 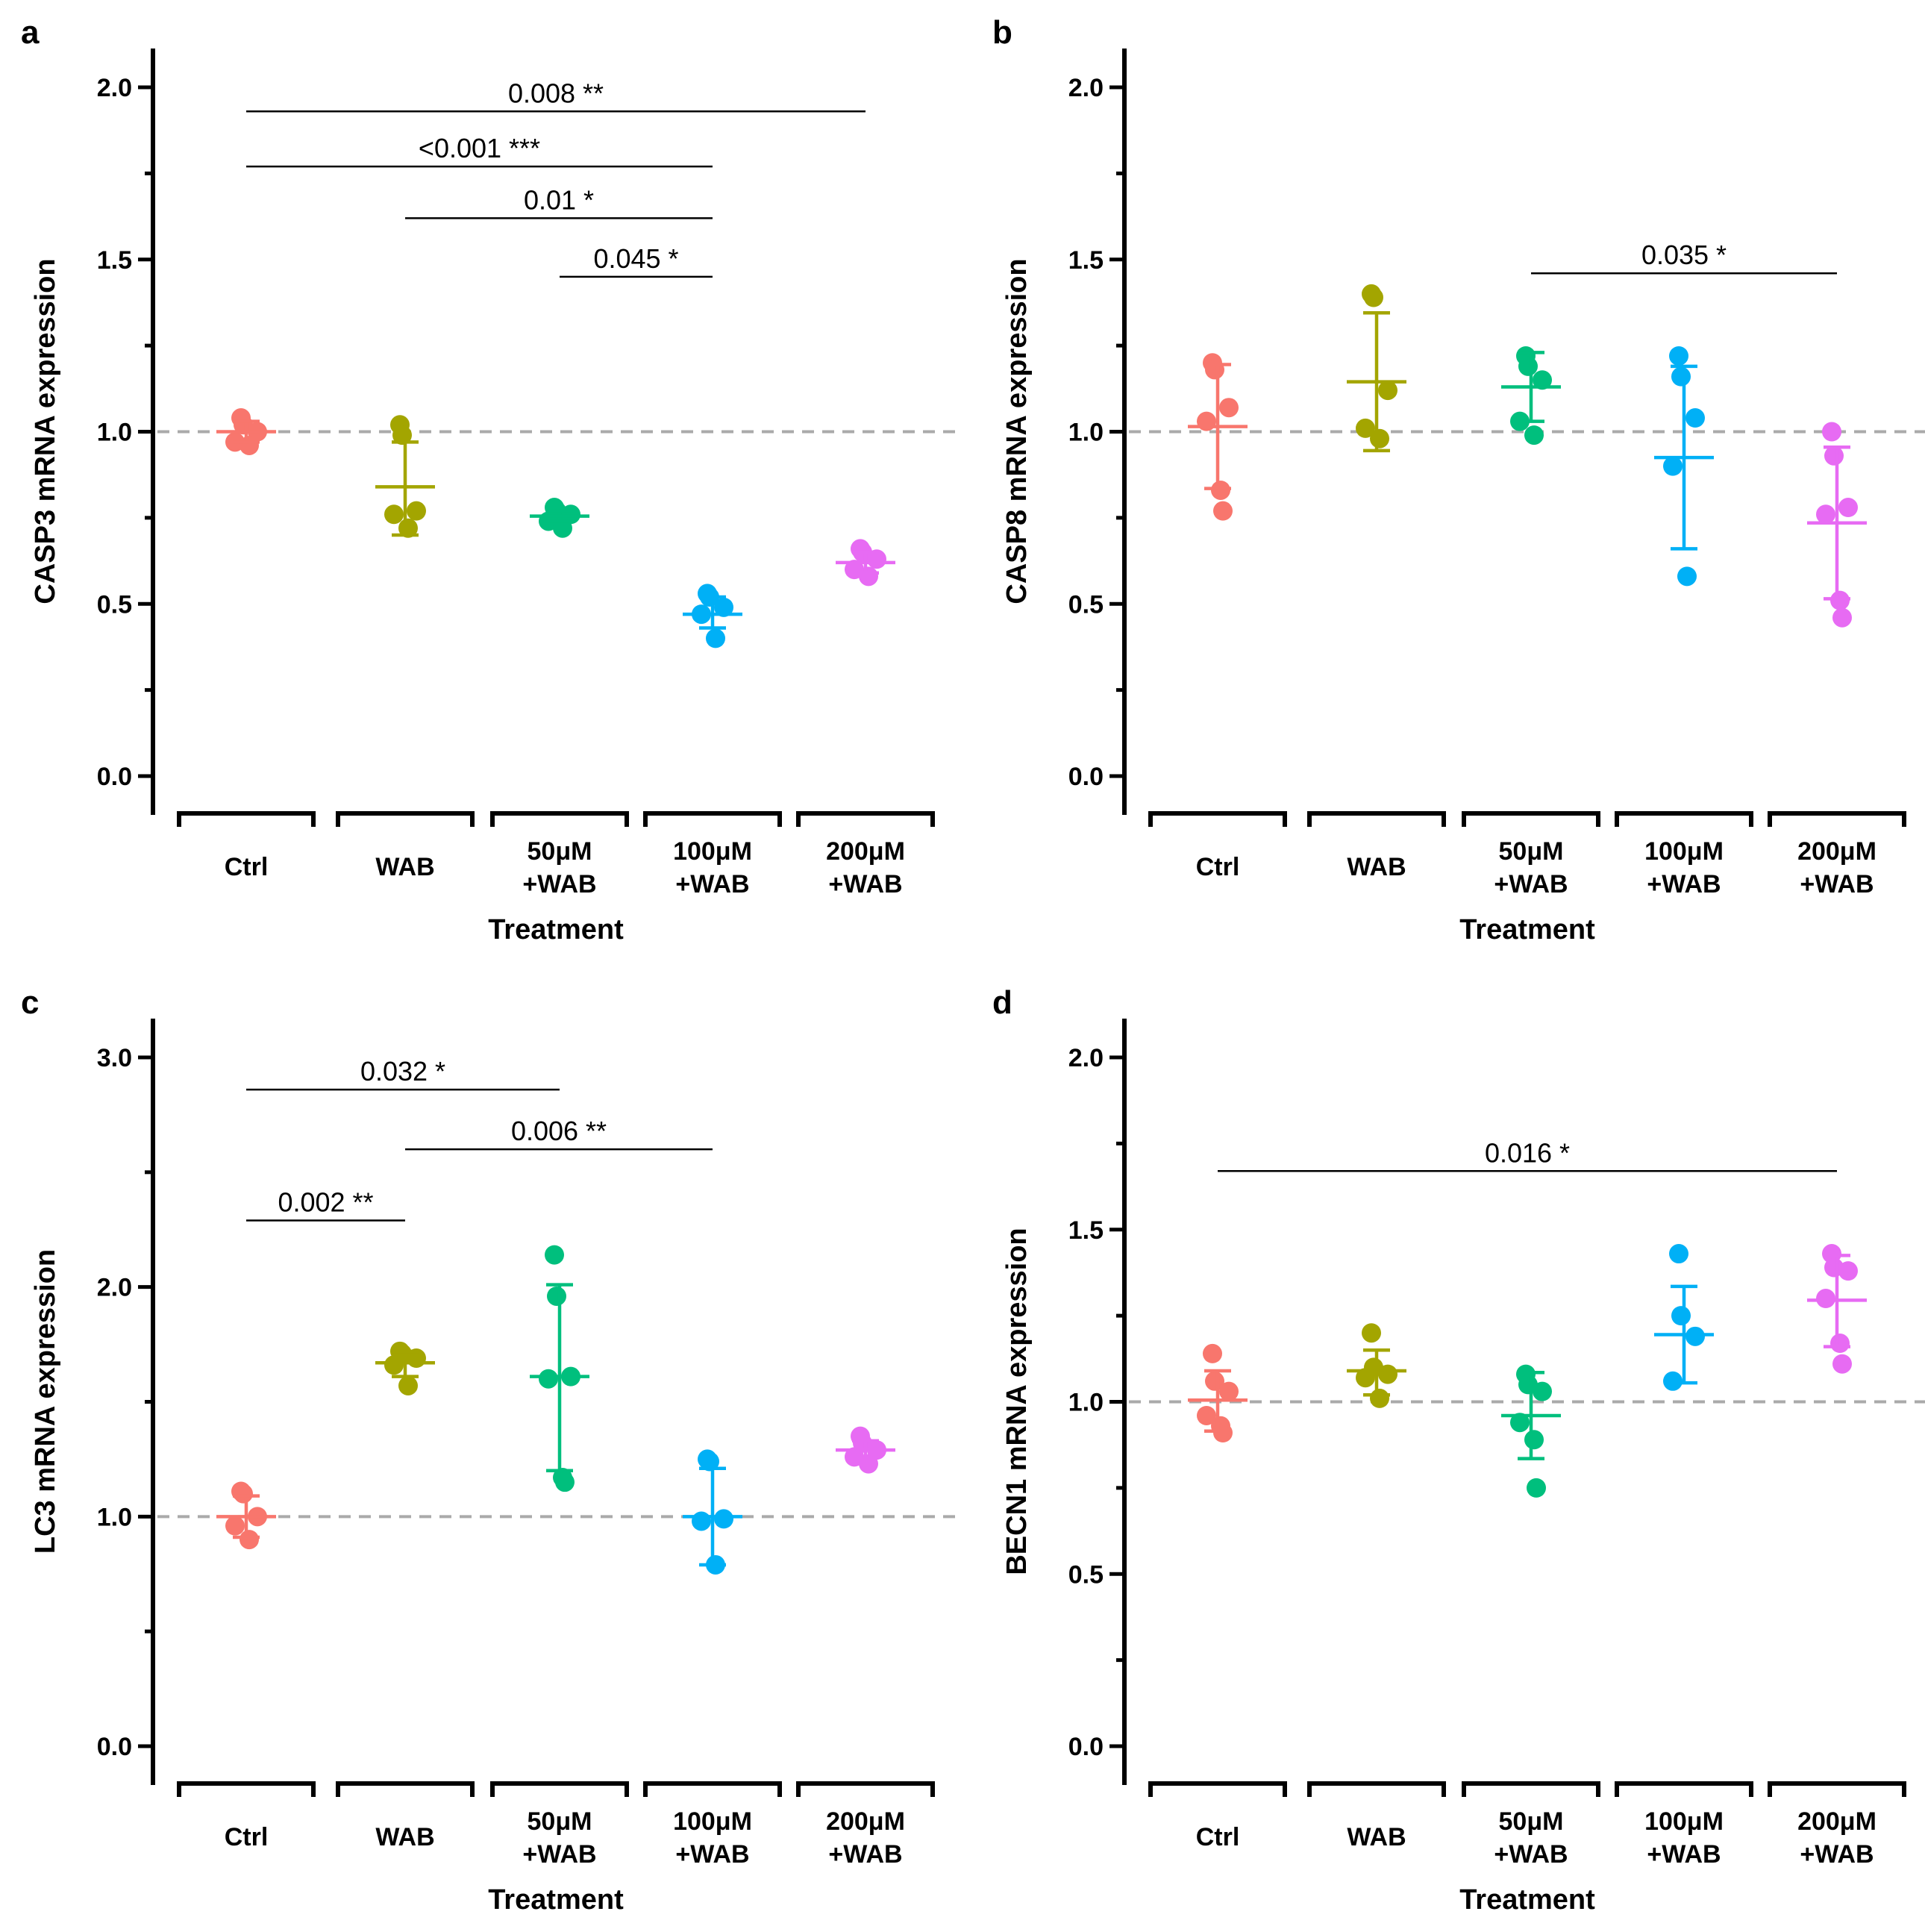 I want to click on significance-0: 0.008 **, so click(x=556, y=95).